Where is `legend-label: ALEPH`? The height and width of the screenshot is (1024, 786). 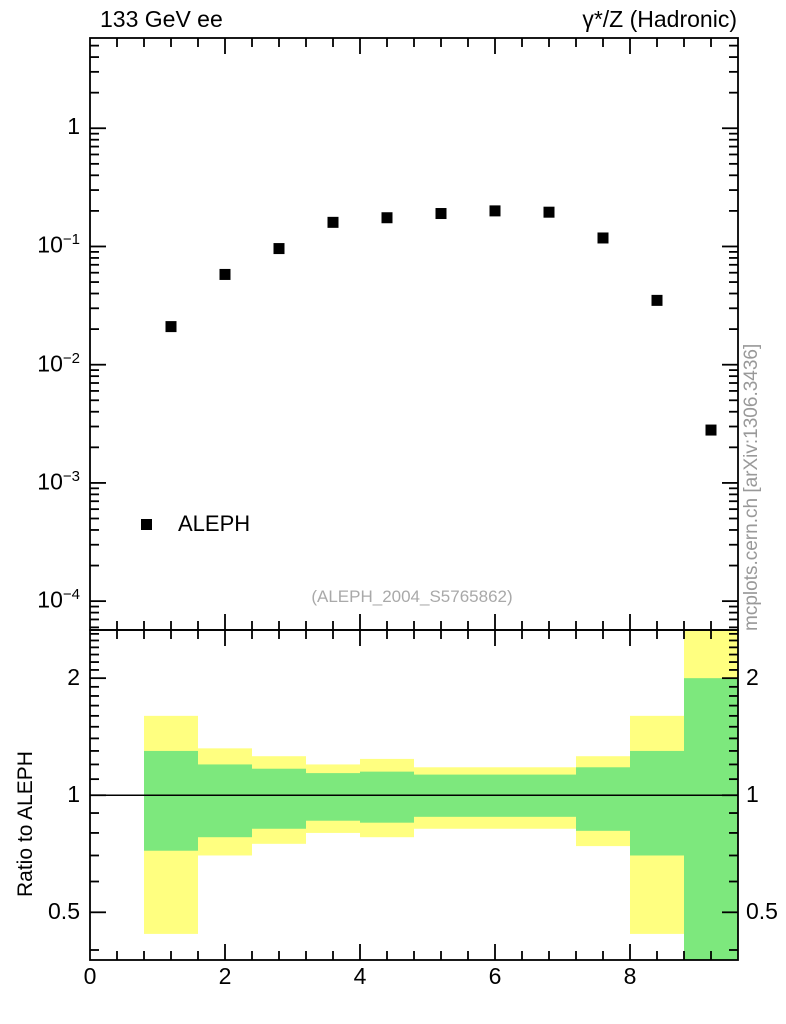 legend-label: ALEPH is located at coordinates (214, 523).